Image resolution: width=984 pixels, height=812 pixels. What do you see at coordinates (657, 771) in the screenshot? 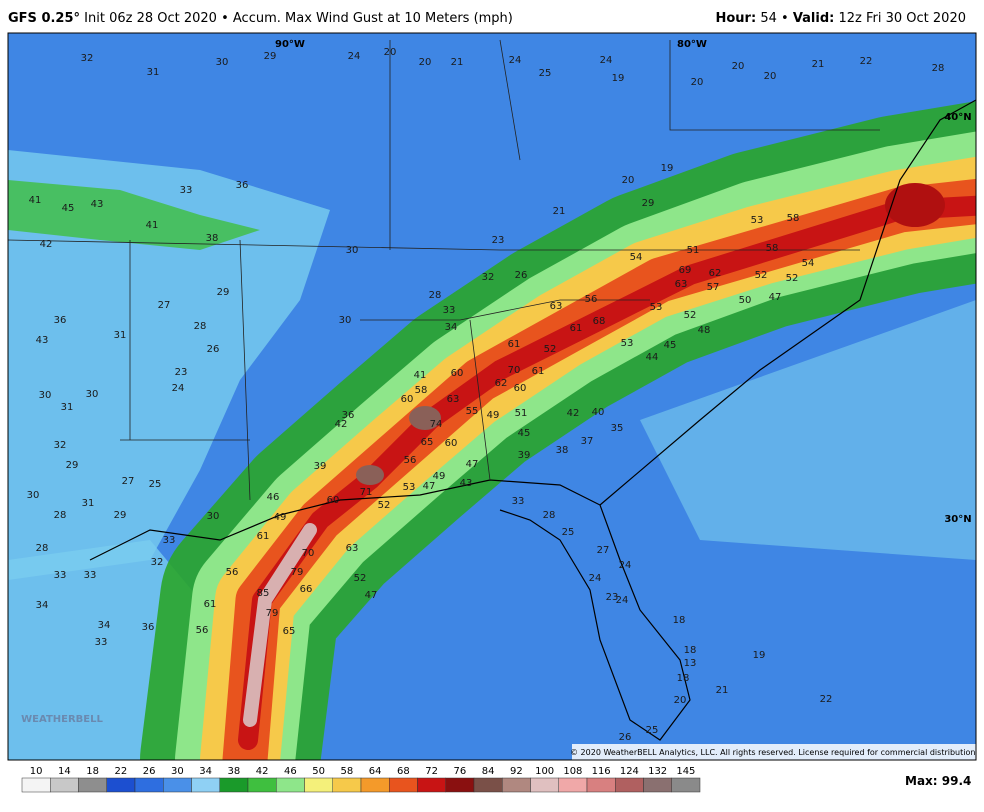
I see `colorbar-tick-label: 132` at bounding box center [657, 771].